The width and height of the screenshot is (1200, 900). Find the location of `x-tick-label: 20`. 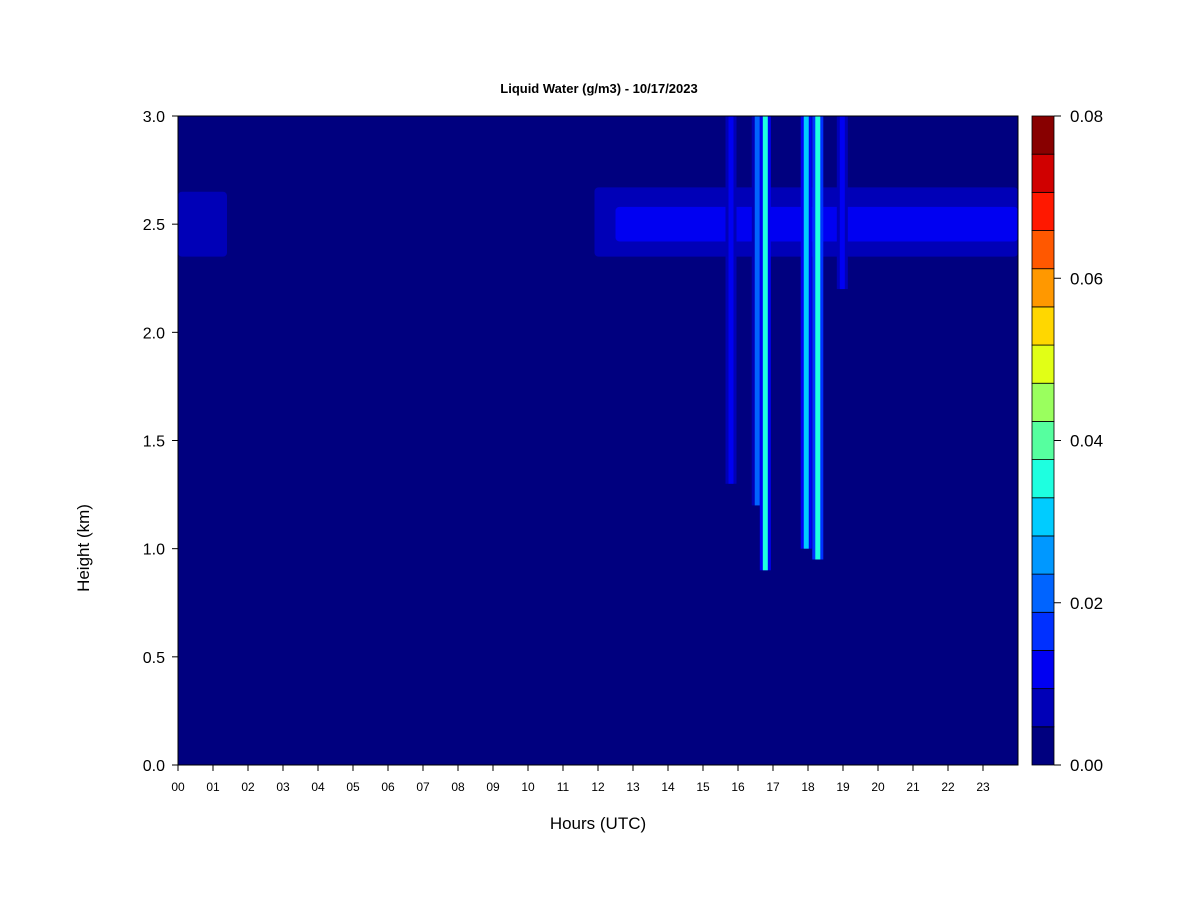

x-tick-label: 20 is located at coordinates (878, 787).